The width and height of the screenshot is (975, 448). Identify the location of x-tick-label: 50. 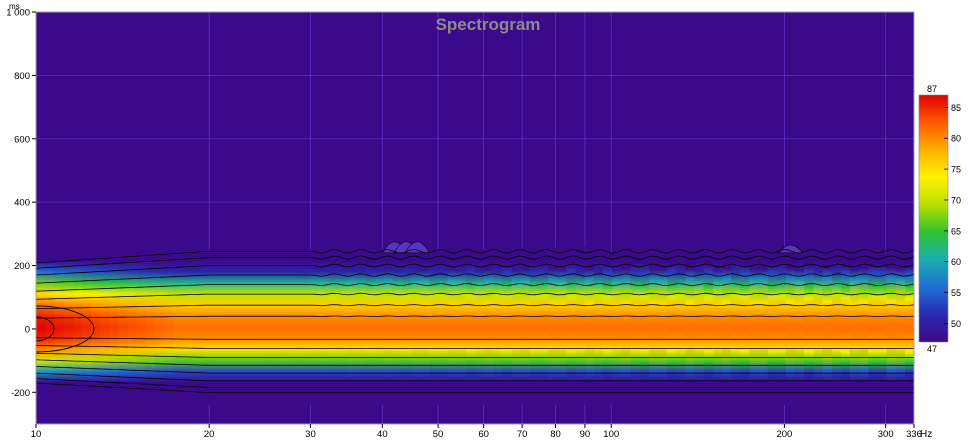
(438, 434).